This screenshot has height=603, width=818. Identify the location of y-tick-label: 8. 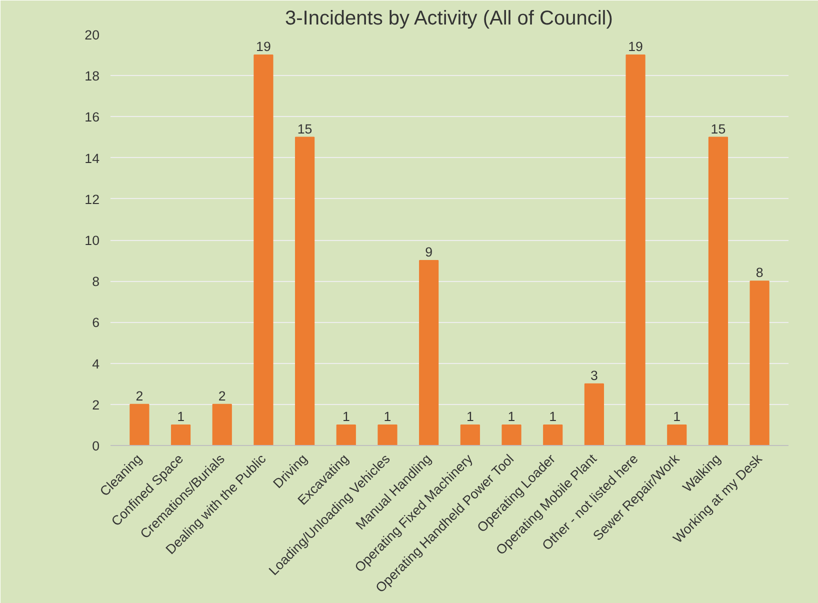
(96, 282).